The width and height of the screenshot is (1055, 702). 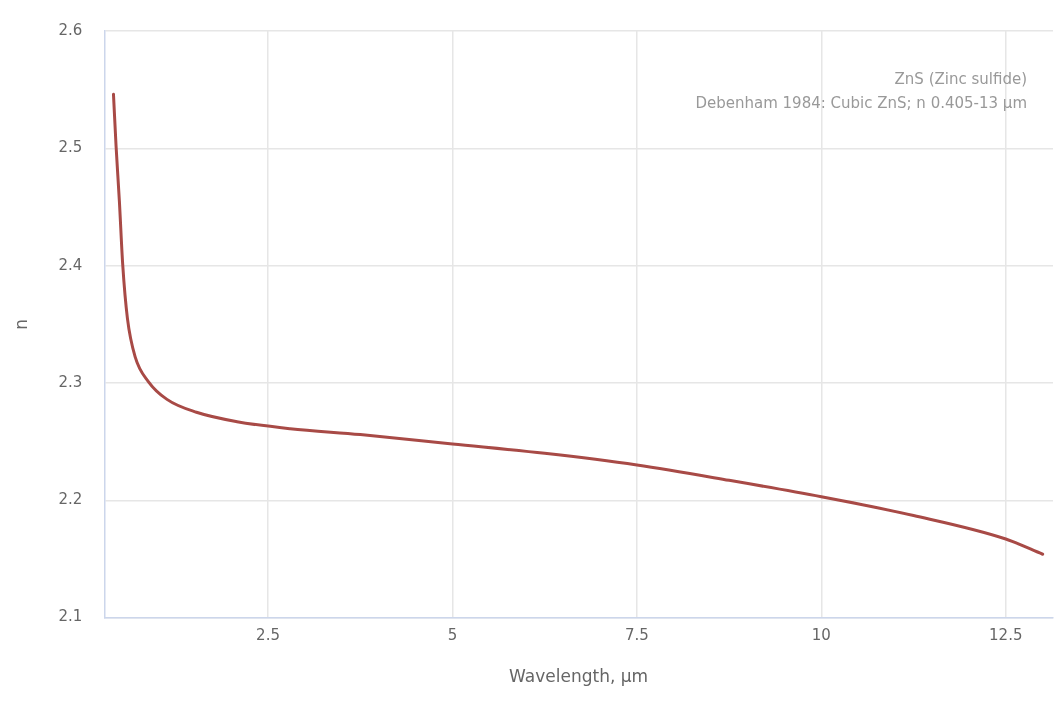 I want to click on y-tick-label: 2.5, so click(x=70, y=147).